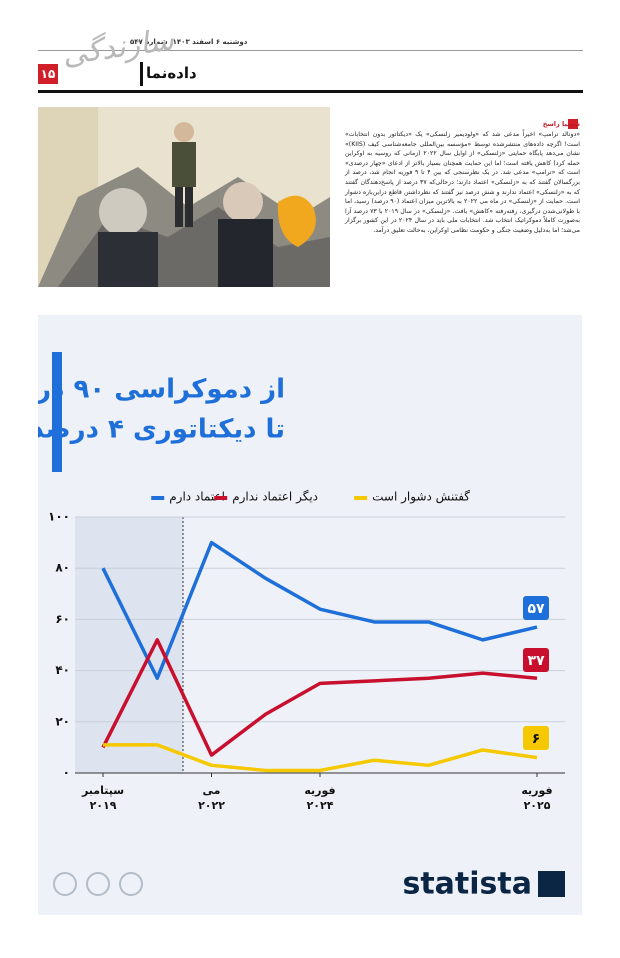 The image size is (620, 958). Describe the element at coordinates (561, 124) in the screenshot. I see `author: سونیا راسخ` at that location.